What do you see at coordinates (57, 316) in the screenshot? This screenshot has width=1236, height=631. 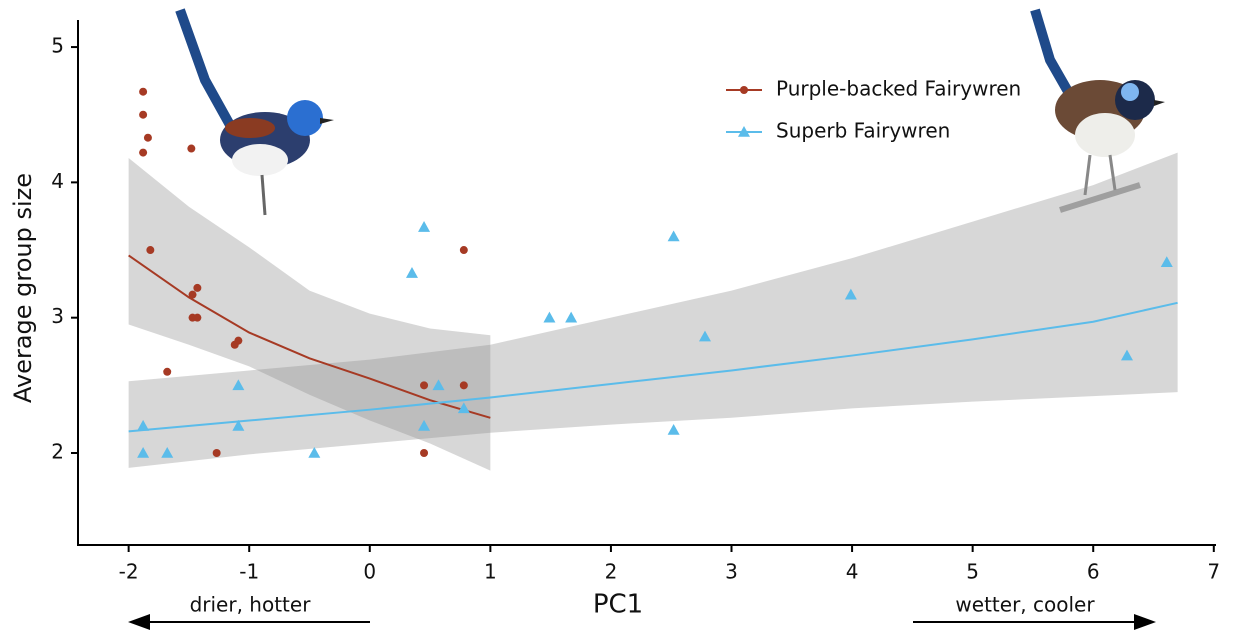 I see `y-tick-label: 3` at bounding box center [57, 316].